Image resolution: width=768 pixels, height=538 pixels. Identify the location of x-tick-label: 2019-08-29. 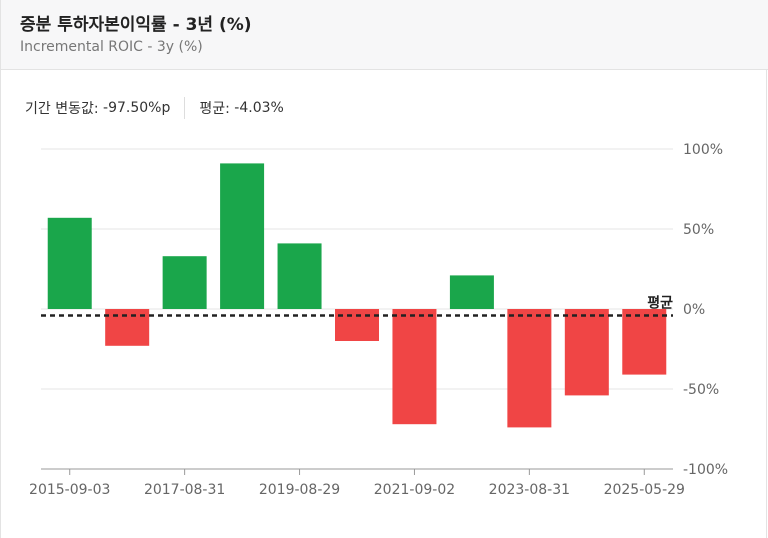
(299, 490).